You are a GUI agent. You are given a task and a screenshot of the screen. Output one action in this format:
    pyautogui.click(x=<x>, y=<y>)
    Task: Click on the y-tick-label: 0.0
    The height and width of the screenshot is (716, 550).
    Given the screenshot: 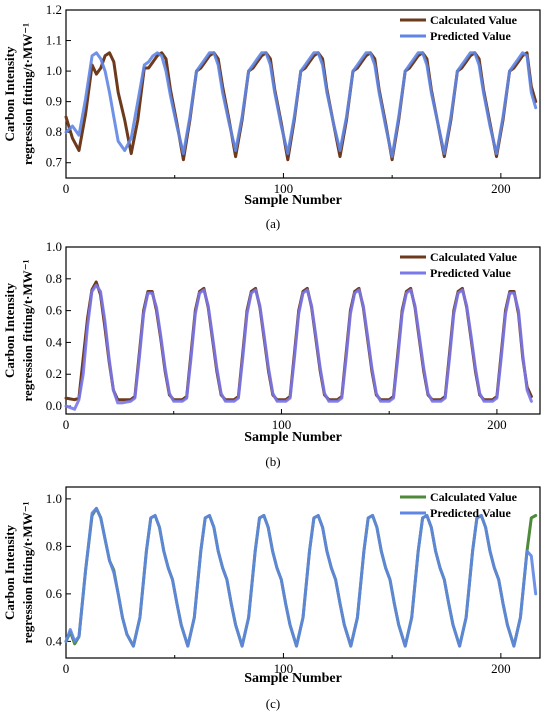 What is the action you would take?
    pyautogui.click(x=54, y=405)
    